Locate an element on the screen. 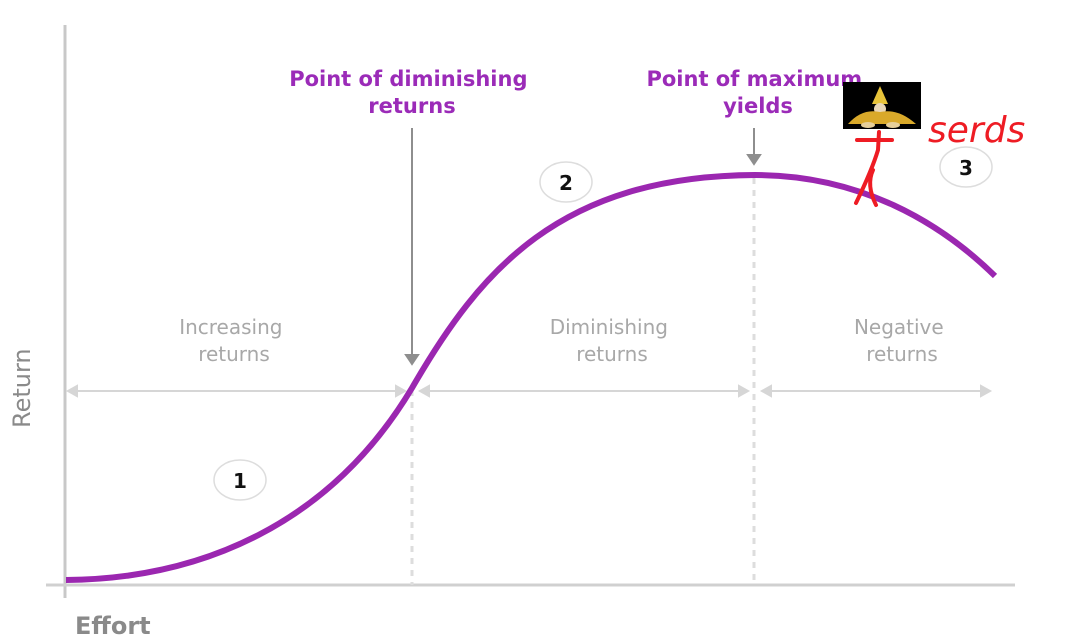 The image size is (1067, 644). zone-badge-2: 2 is located at coordinates (566, 182).